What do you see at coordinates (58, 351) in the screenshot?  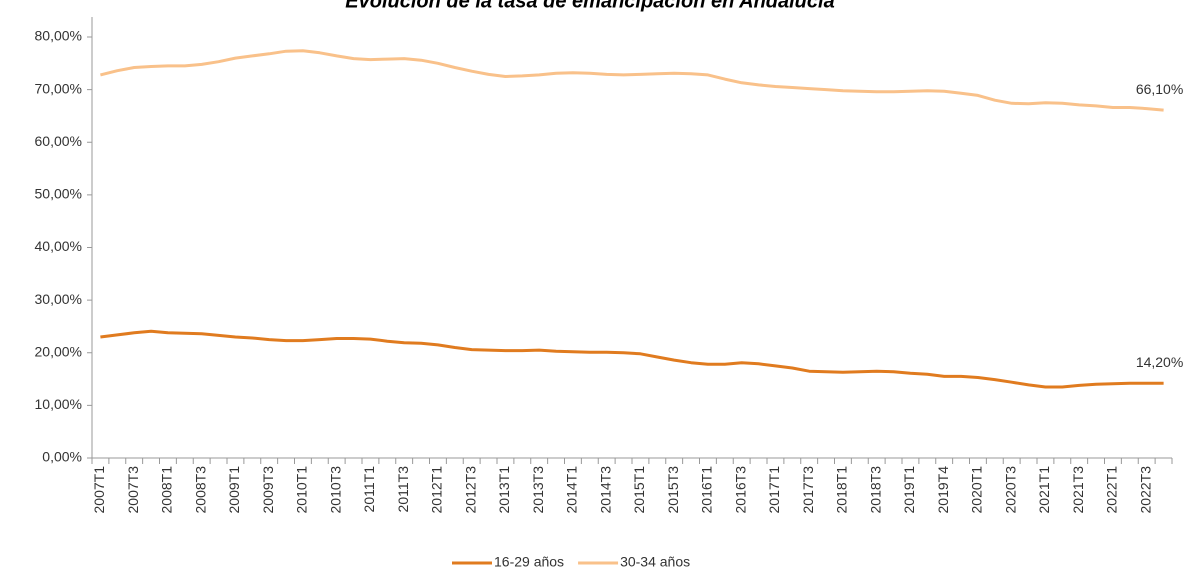 I see `y-tick-label: 20,00%` at bounding box center [58, 351].